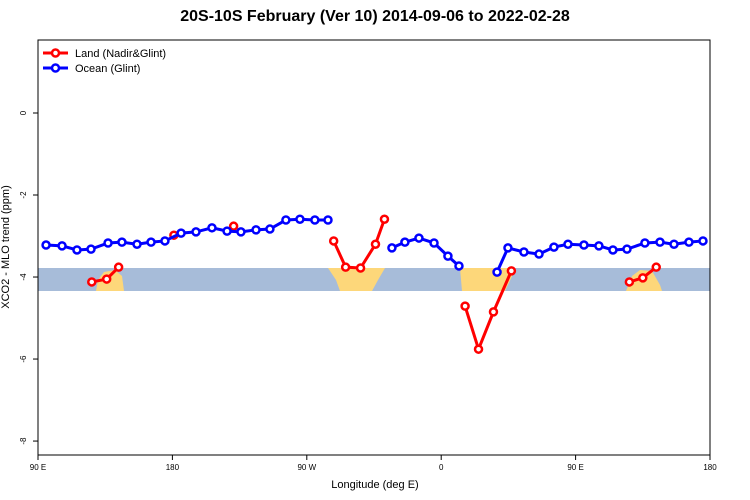 This screenshot has width=750, height=500. I want to click on y-tick-label: -6, so click(23, 359).